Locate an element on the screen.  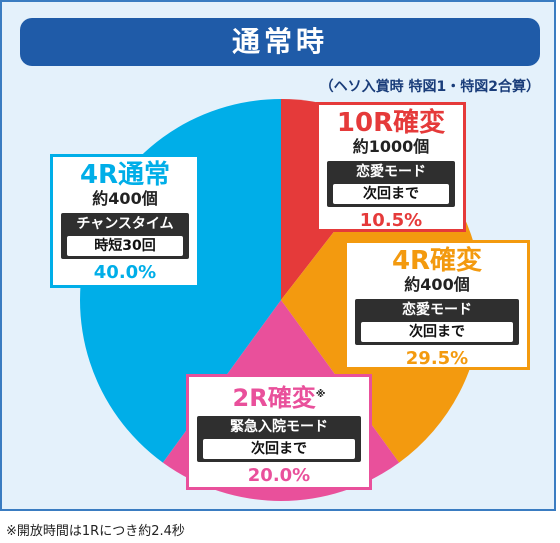
pct-4r-normal: 40.0% is located at coordinates (125, 272).